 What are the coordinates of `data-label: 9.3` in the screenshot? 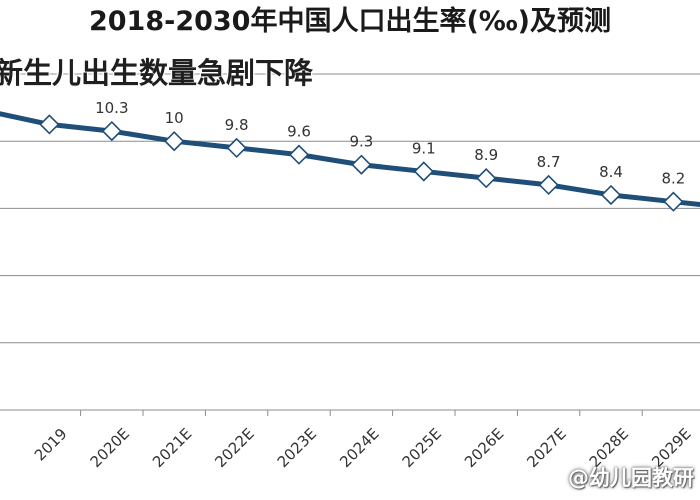 It's located at (361, 142).